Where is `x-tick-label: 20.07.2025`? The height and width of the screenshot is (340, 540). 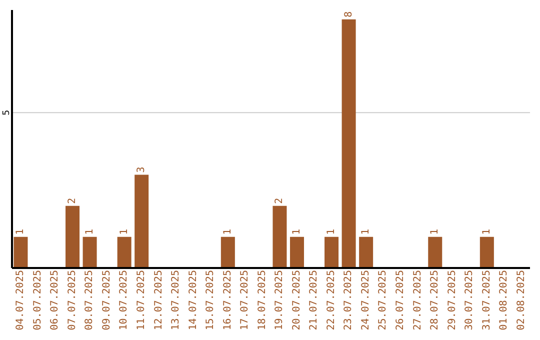
x-tick-label: 20.07.2025 is located at coordinates (296, 300).